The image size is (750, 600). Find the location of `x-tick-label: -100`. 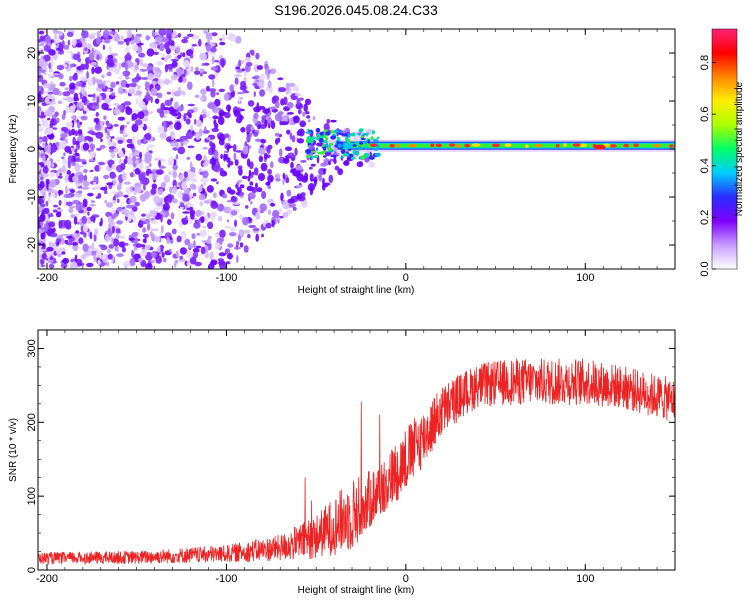

x-tick-label: -100 is located at coordinates (226, 579).